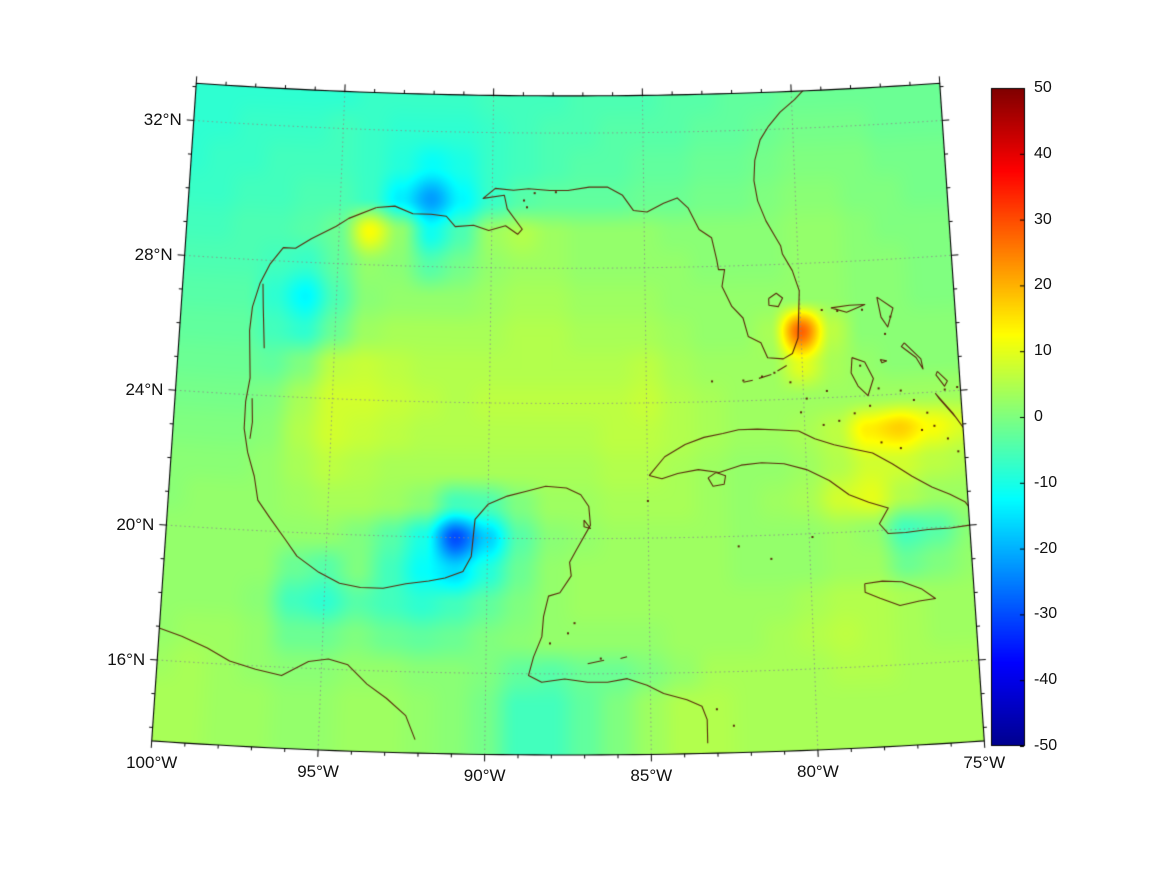  What do you see at coordinates (1043, 87) in the screenshot?
I see `colorbar-tick-label: 50` at bounding box center [1043, 87].